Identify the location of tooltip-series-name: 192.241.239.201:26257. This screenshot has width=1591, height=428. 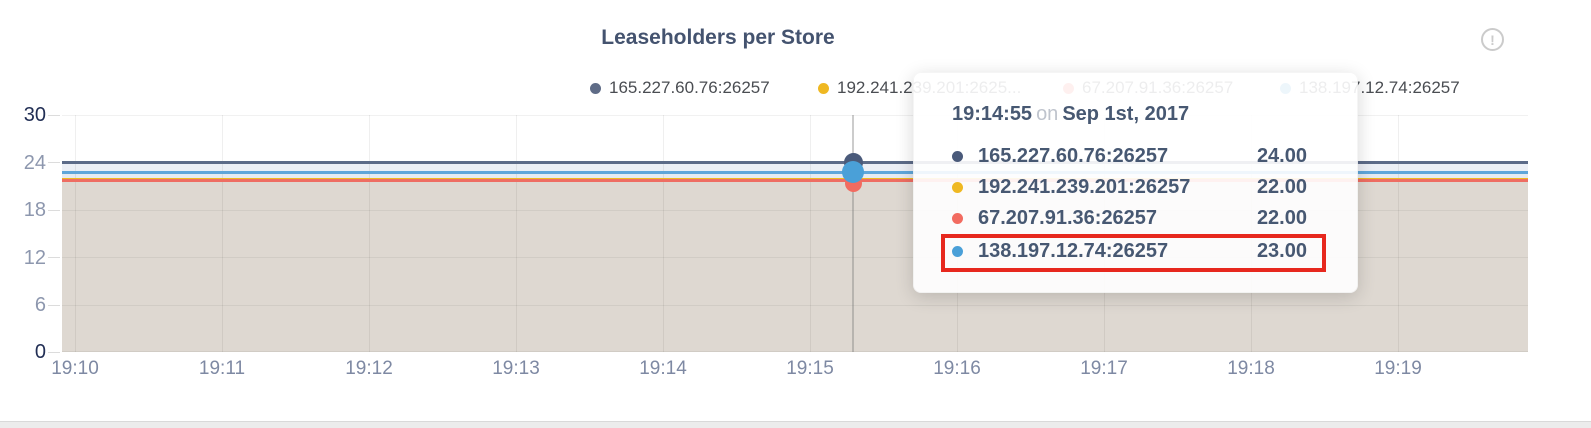
(1084, 186).